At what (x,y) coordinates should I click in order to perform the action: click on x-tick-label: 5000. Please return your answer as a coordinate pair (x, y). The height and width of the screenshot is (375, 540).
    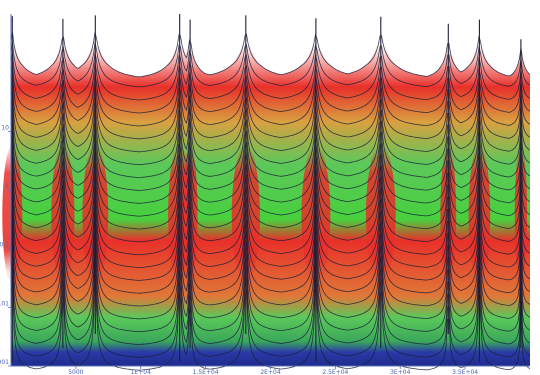
    Looking at the image, I should click on (75, 372).